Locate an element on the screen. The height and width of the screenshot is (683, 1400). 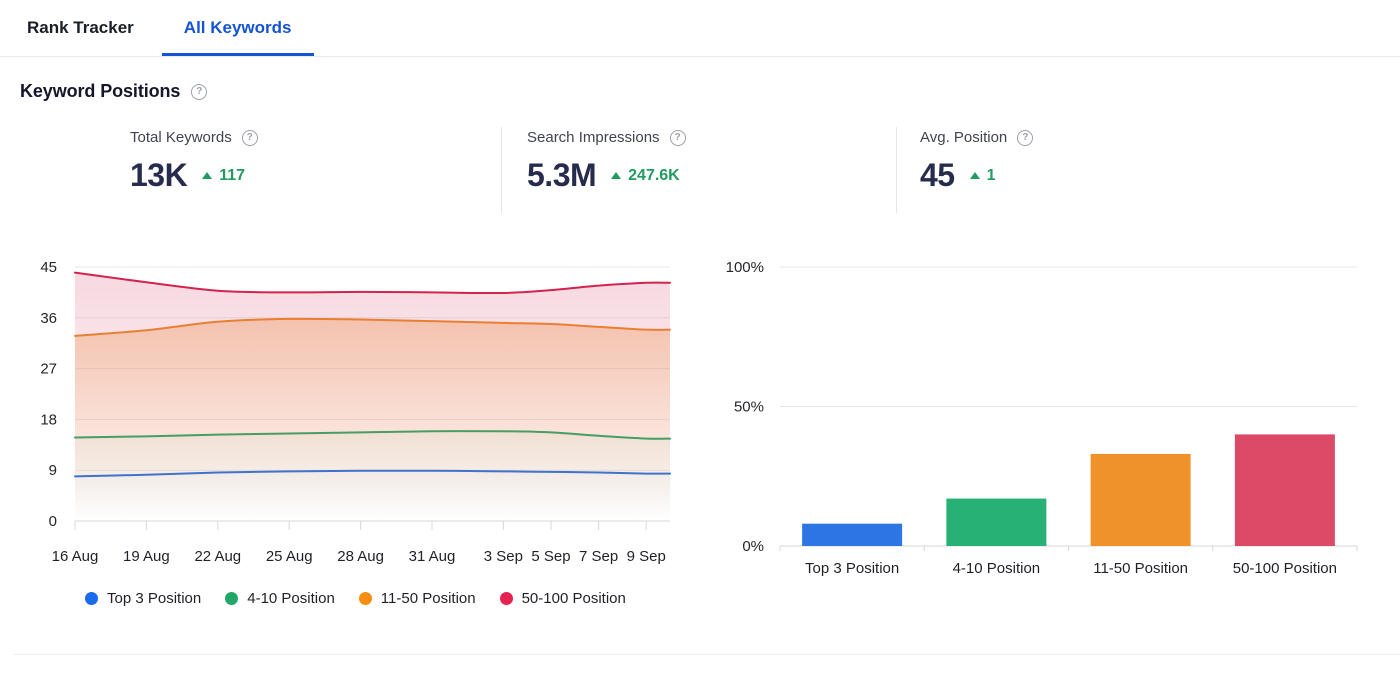
stat-label: Total Keywords is located at coordinates (181, 137).